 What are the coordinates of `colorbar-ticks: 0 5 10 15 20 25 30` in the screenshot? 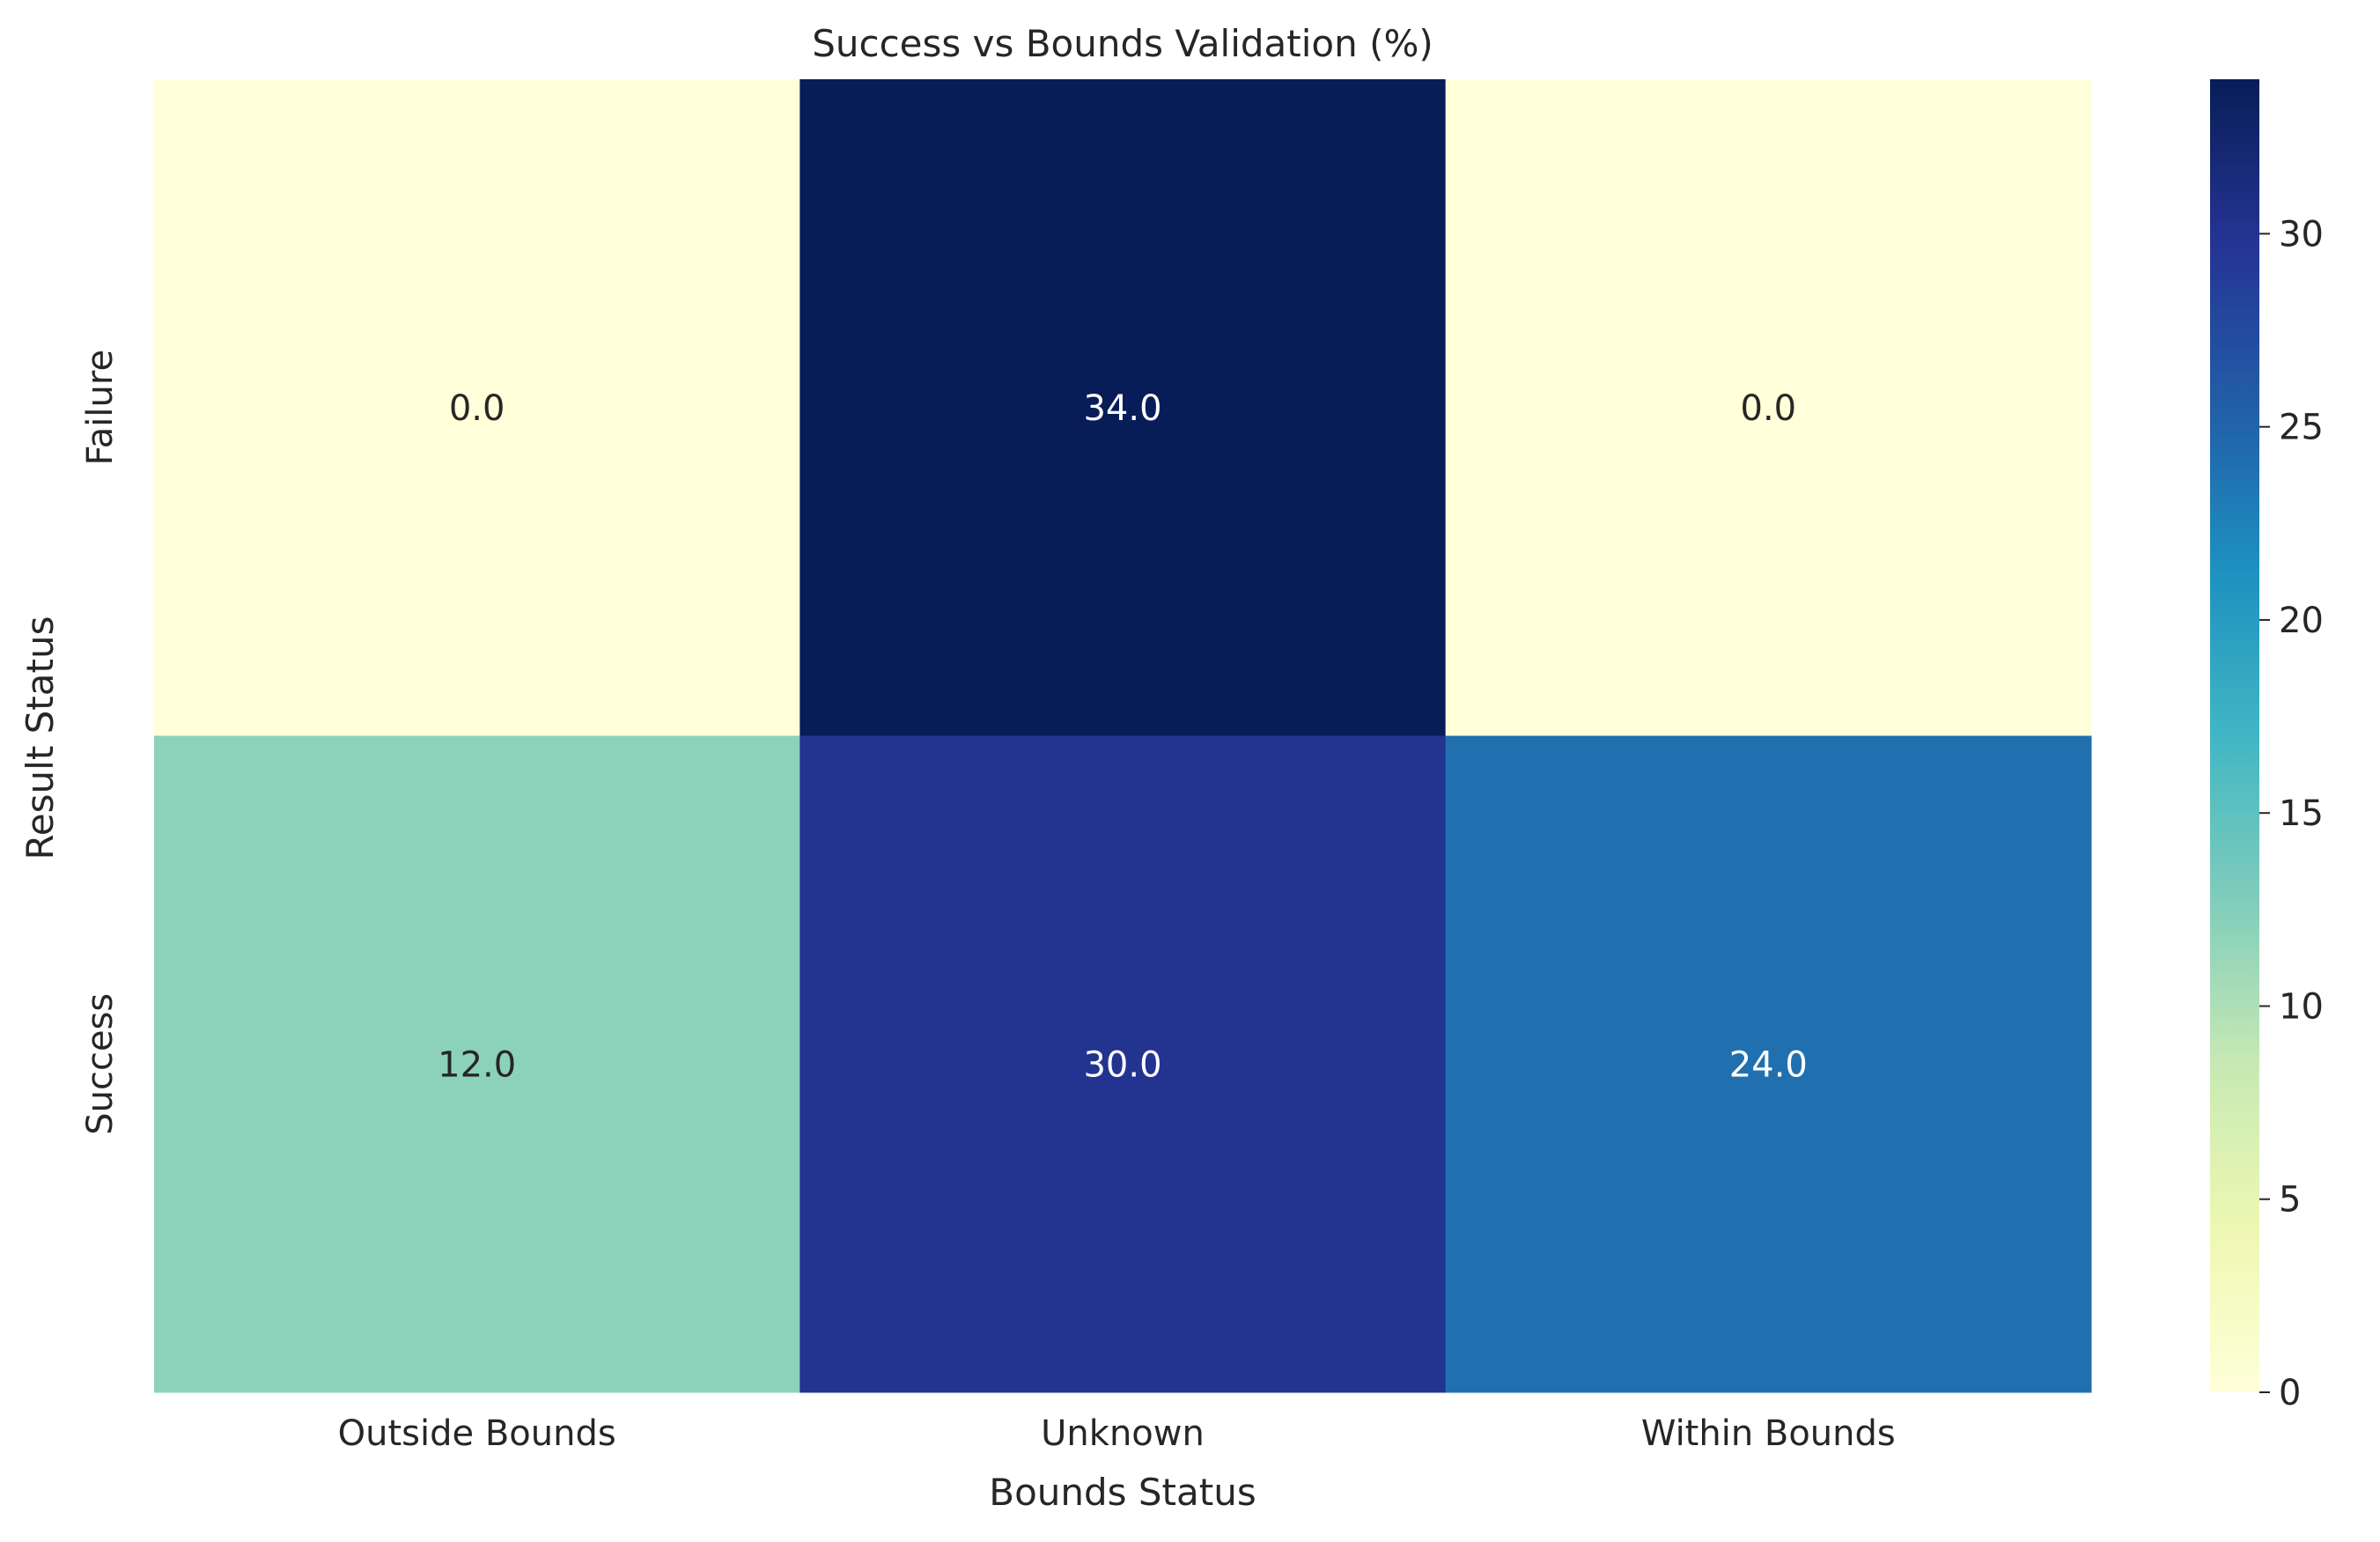 It's located at (2291, 813).